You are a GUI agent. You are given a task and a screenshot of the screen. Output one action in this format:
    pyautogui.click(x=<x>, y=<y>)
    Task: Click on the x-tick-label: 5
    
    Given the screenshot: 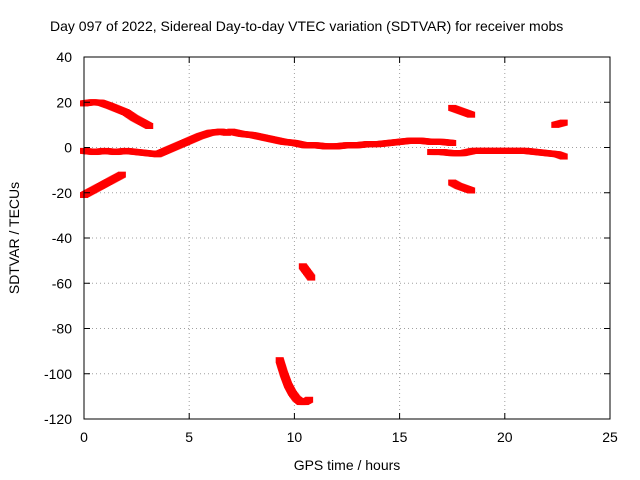 What is the action you would take?
    pyautogui.click(x=189, y=437)
    